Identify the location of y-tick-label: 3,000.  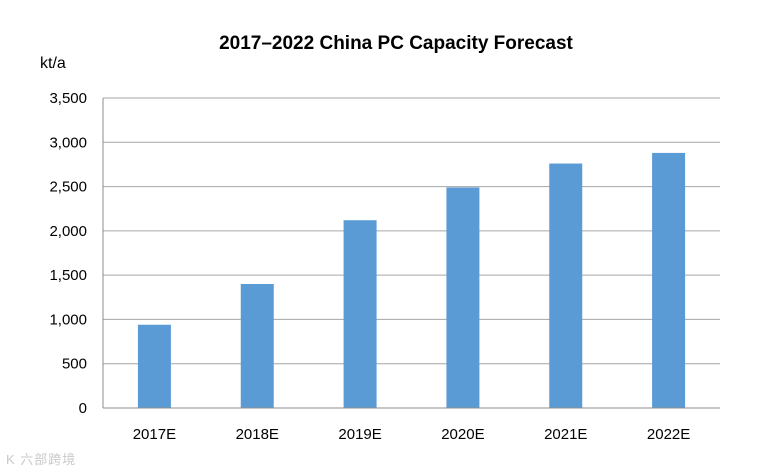
(68, 142).